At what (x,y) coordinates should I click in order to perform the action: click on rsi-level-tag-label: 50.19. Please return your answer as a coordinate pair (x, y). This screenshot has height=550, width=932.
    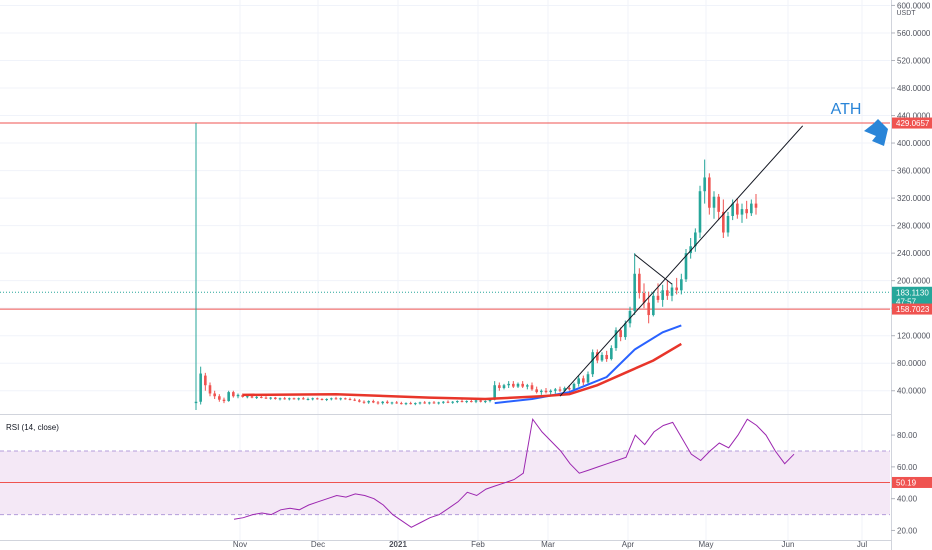
    Looking at the image, I should click on (906, 482).